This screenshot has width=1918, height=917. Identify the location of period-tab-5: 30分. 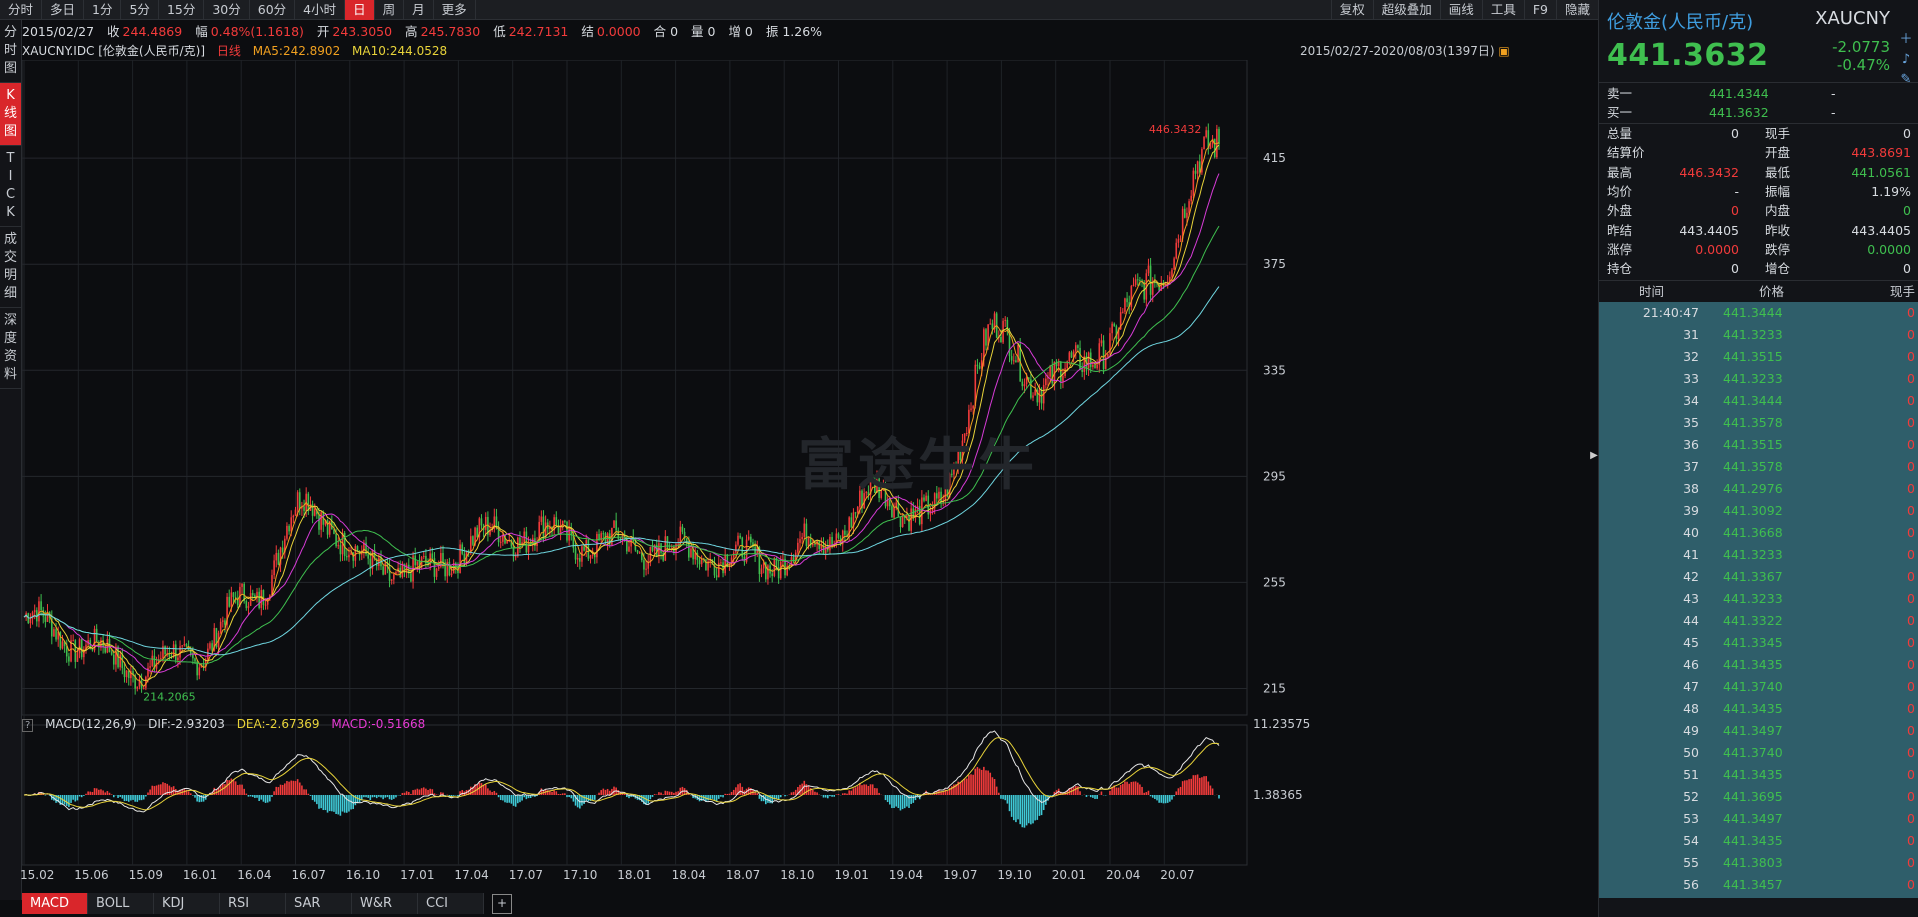
(227, 10).